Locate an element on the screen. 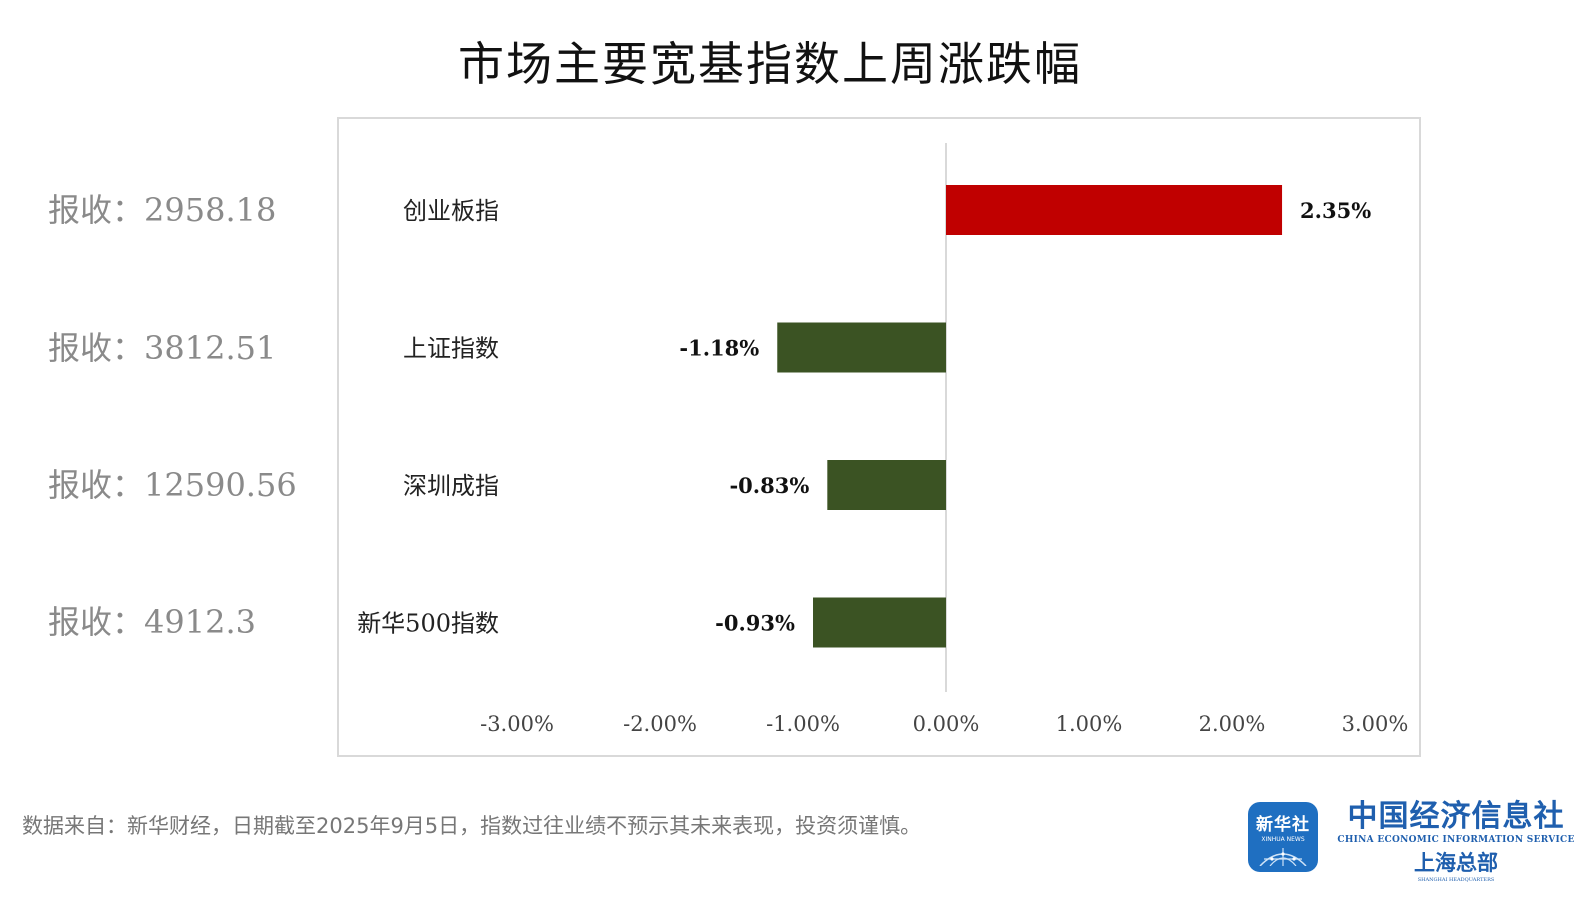 The width and height of the screenshot is (1590, 918). data-label-0: 2.35% is located at coordinates (1335, 210).